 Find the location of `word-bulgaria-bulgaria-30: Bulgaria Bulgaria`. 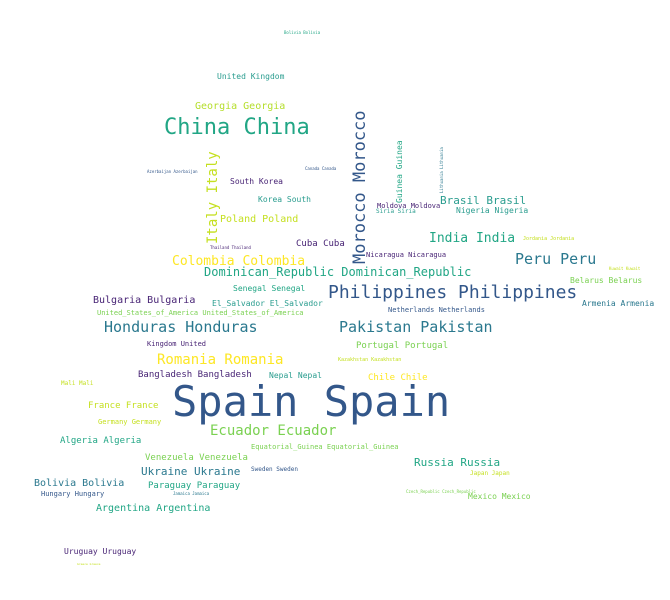

word-bulgaria-bulgaria-30: Bulgaria Bulgaria is located at coordinates (144, 300).